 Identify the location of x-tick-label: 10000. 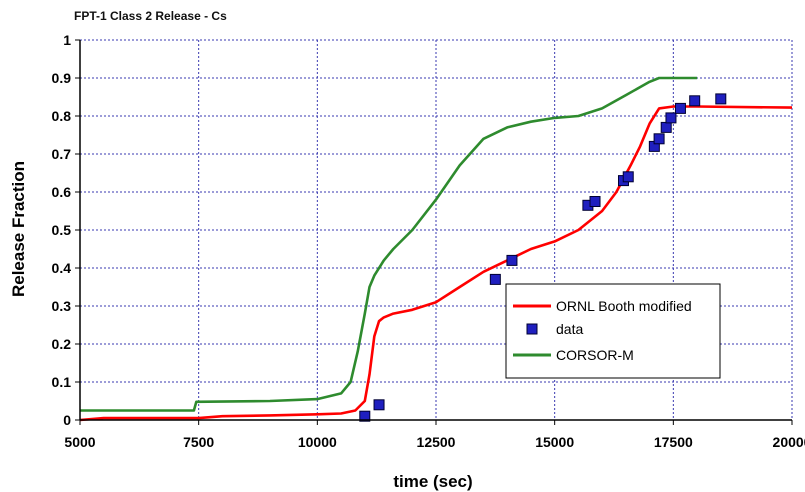
(317, 442).